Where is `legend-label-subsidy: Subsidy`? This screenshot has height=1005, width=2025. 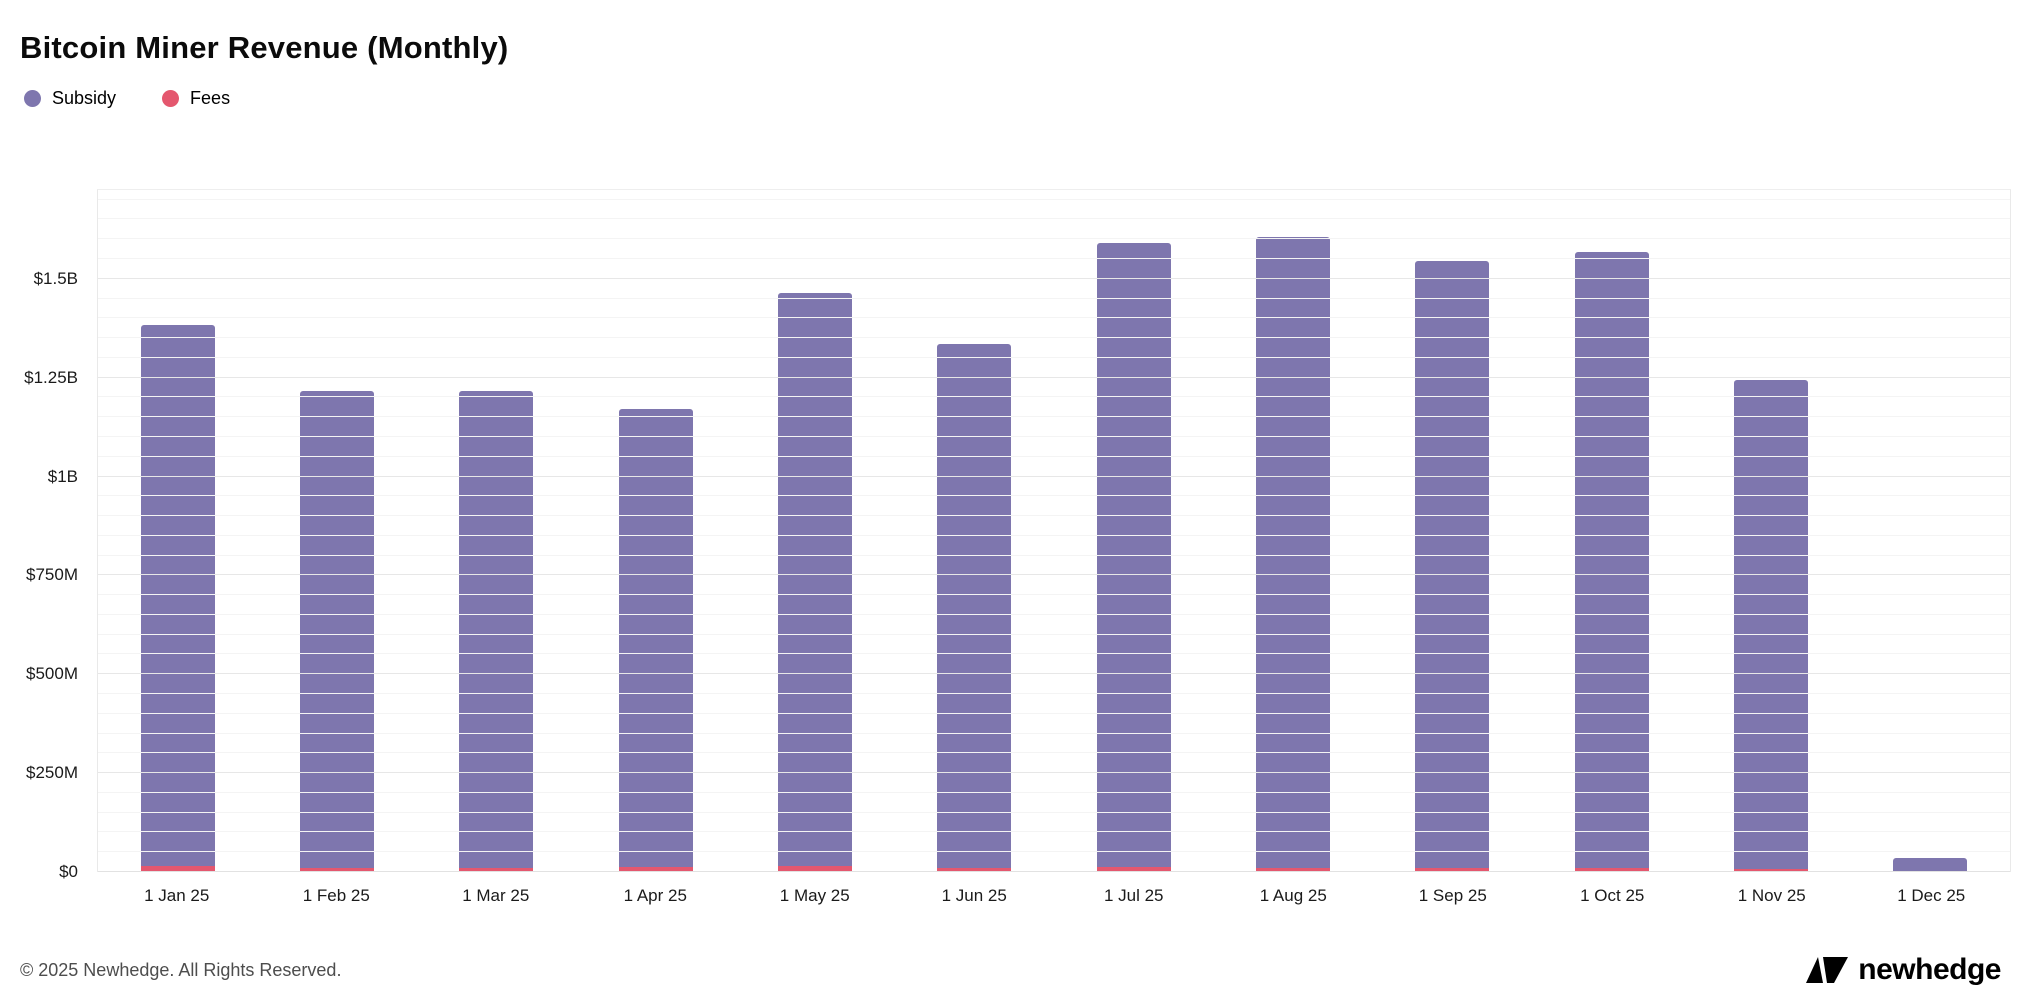 legend-label-subsidy: Subsidy is located at coordinates (84, 98).